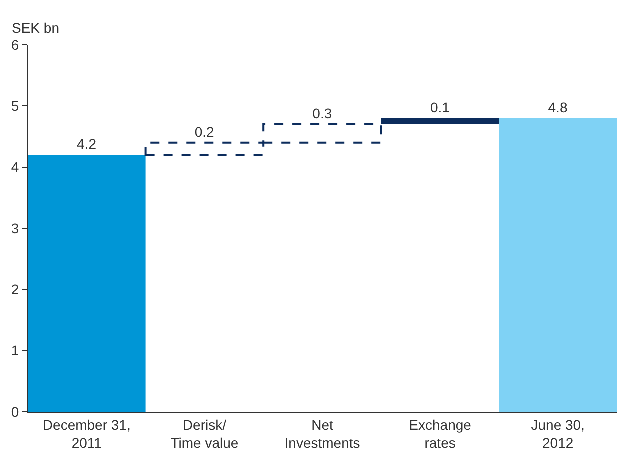 The height and width of the screenshot is (458, 622). I want to click on x-tick-label: June 30, 2012, so click(558, 433).